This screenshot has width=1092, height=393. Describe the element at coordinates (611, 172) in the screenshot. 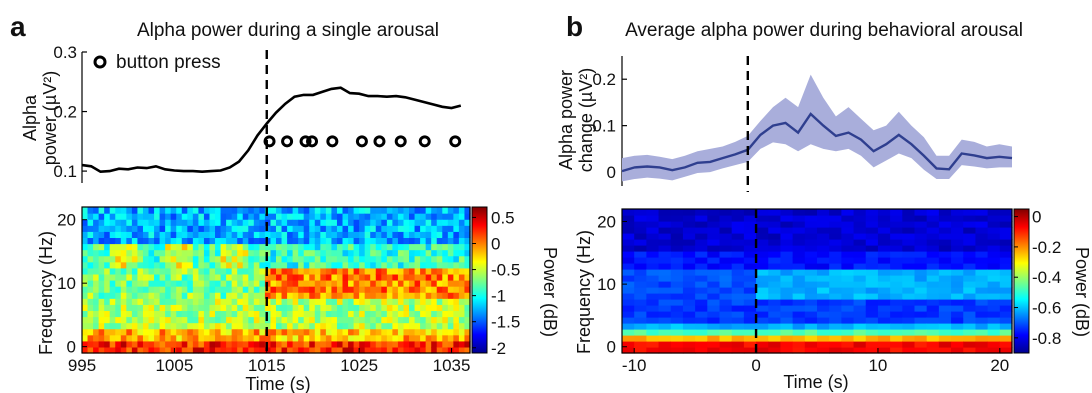

I see `y-tick-label: 0` at that location.